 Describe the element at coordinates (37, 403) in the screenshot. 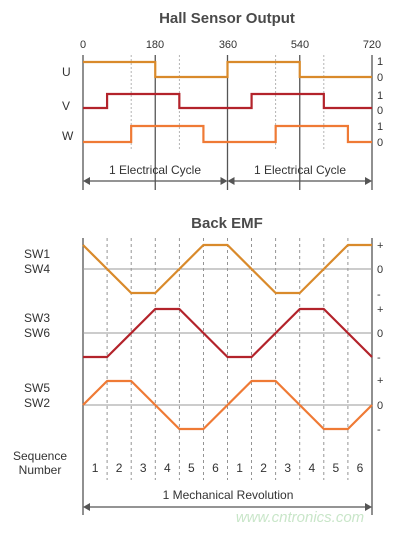

I see `emf-label-sw2: SW2` at that location.